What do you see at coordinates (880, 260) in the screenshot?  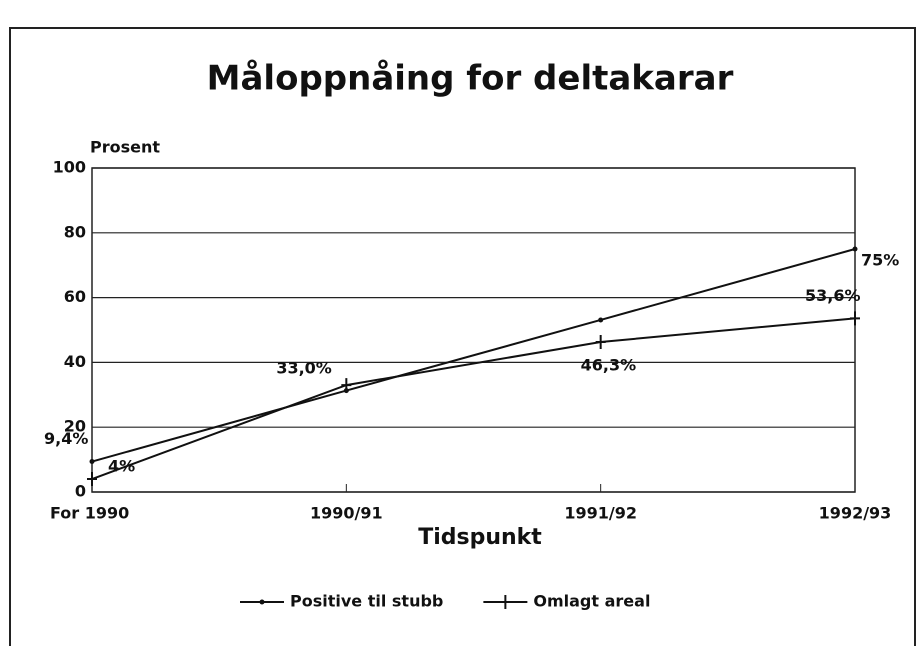 I see `value-label: 75%` at bounding box center [880, 260].